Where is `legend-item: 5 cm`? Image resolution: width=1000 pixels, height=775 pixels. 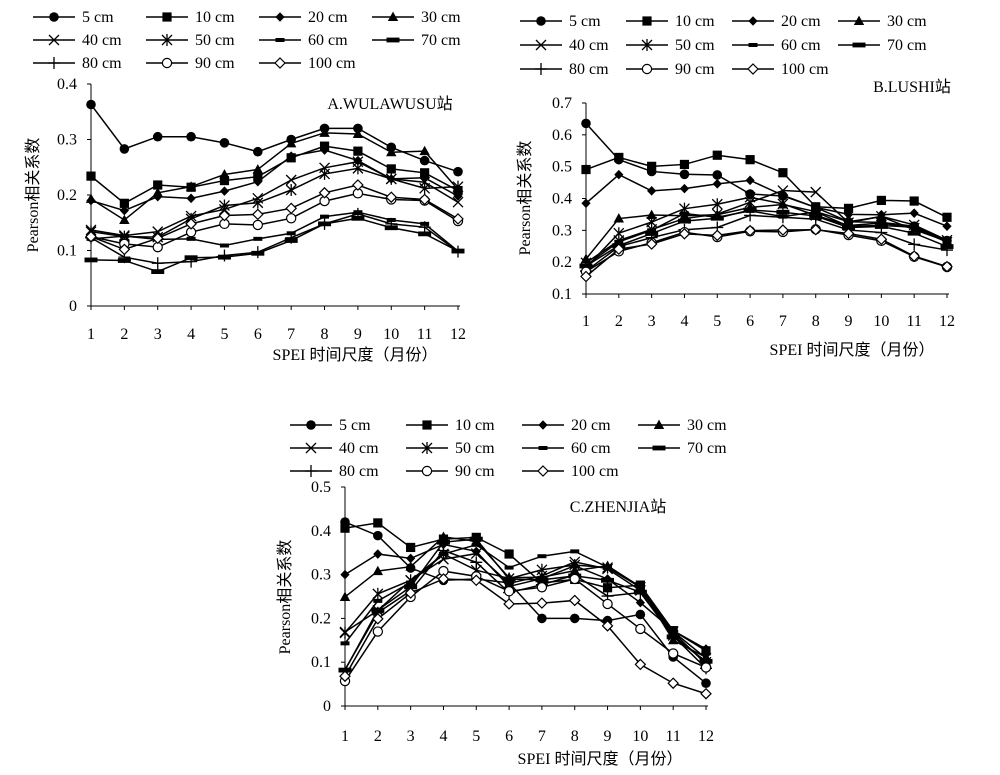 legend-item: 5 cm is located at coordinates (73, 17).